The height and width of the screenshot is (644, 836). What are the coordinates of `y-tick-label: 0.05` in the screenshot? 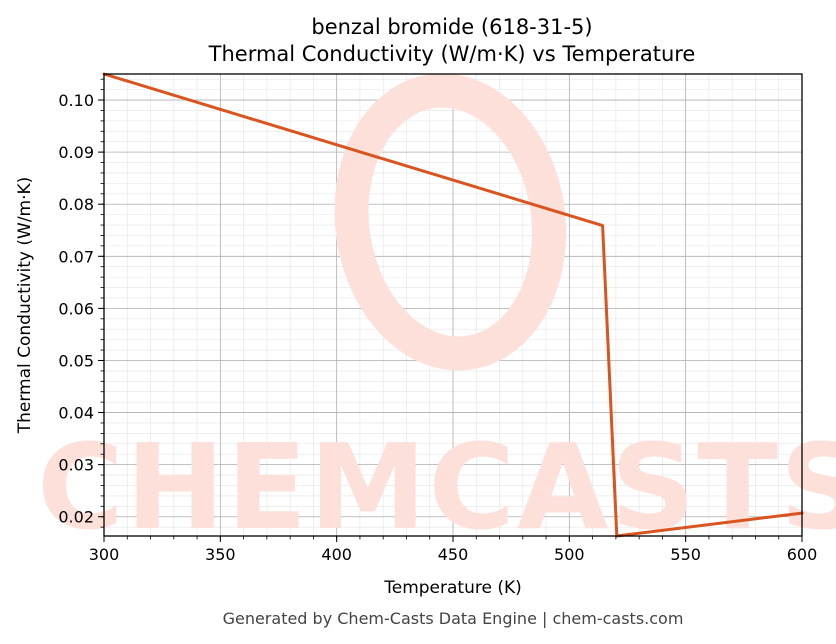 It's located at (76, 360).